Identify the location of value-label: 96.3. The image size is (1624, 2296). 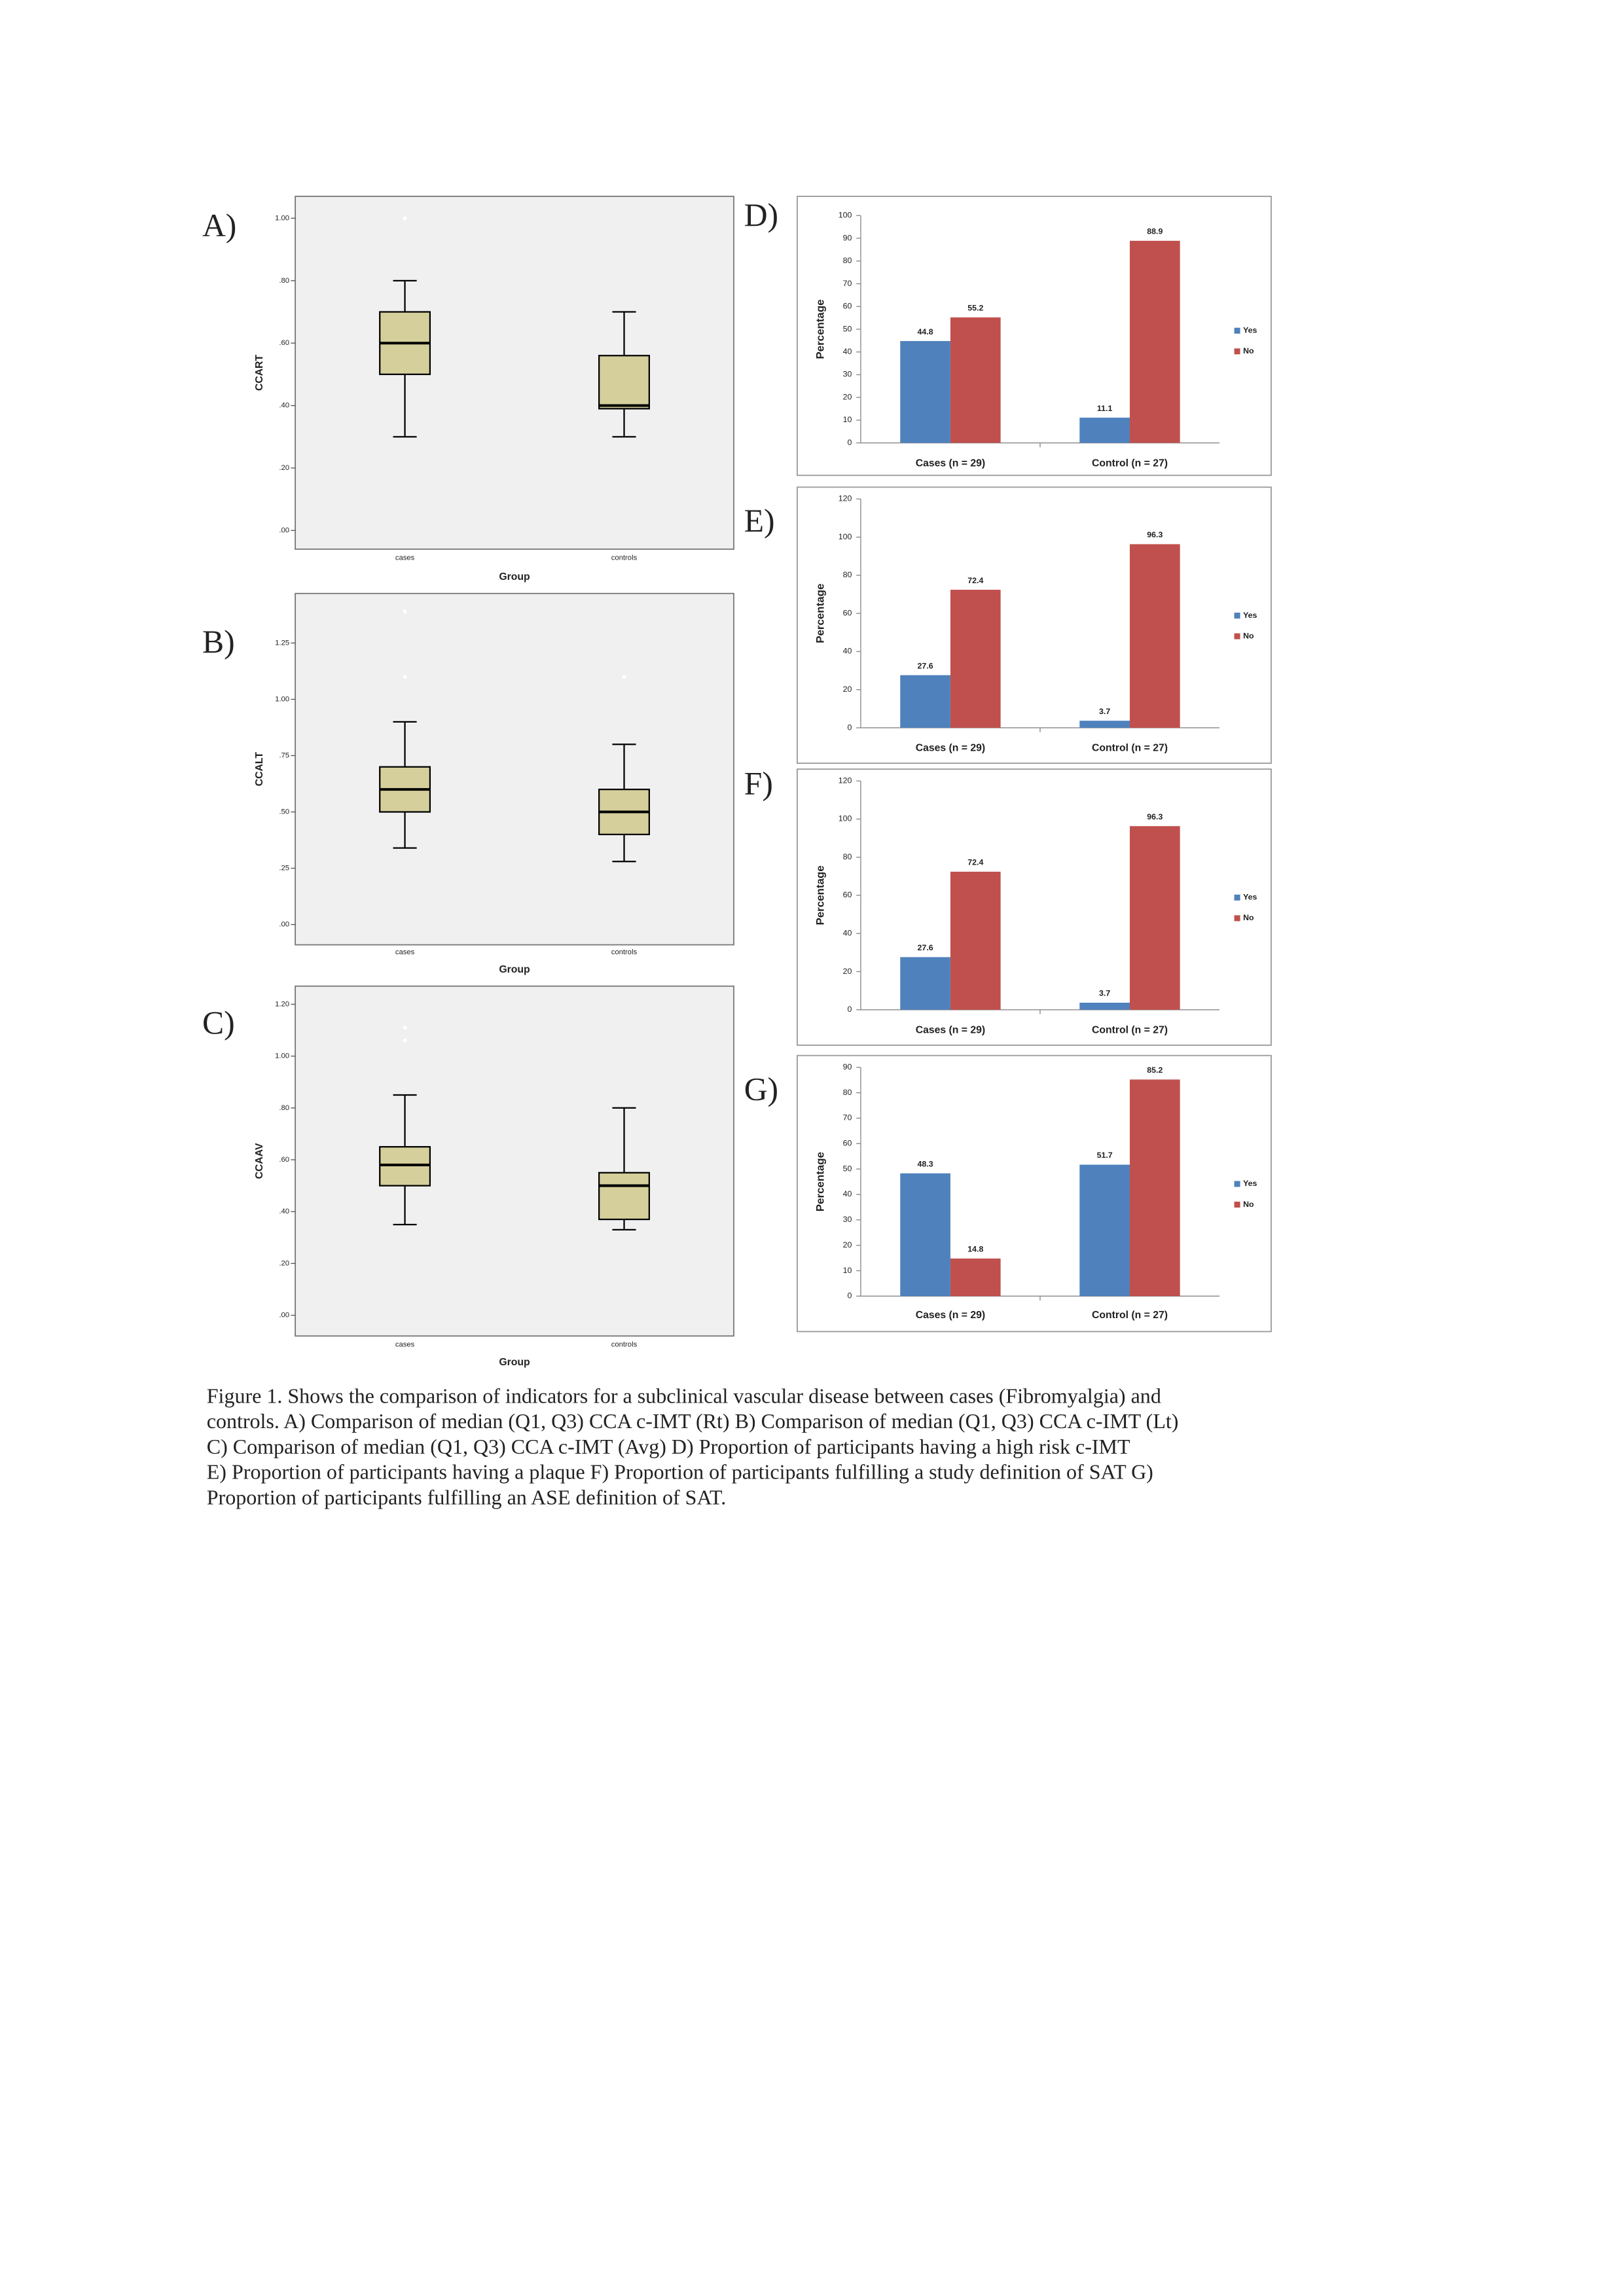
(1155, 534).